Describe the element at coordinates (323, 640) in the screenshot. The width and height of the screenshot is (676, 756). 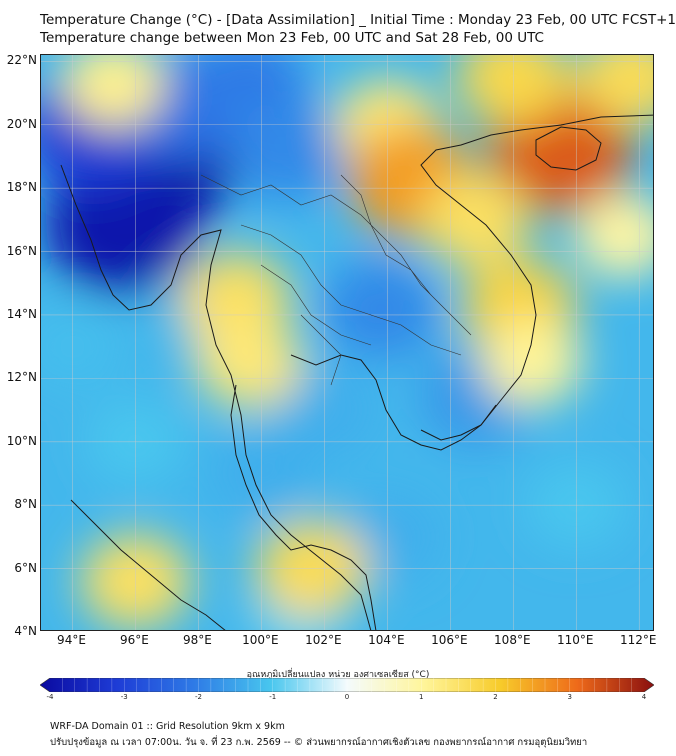
I see `longitude-tick-label: 102°E` at that location.